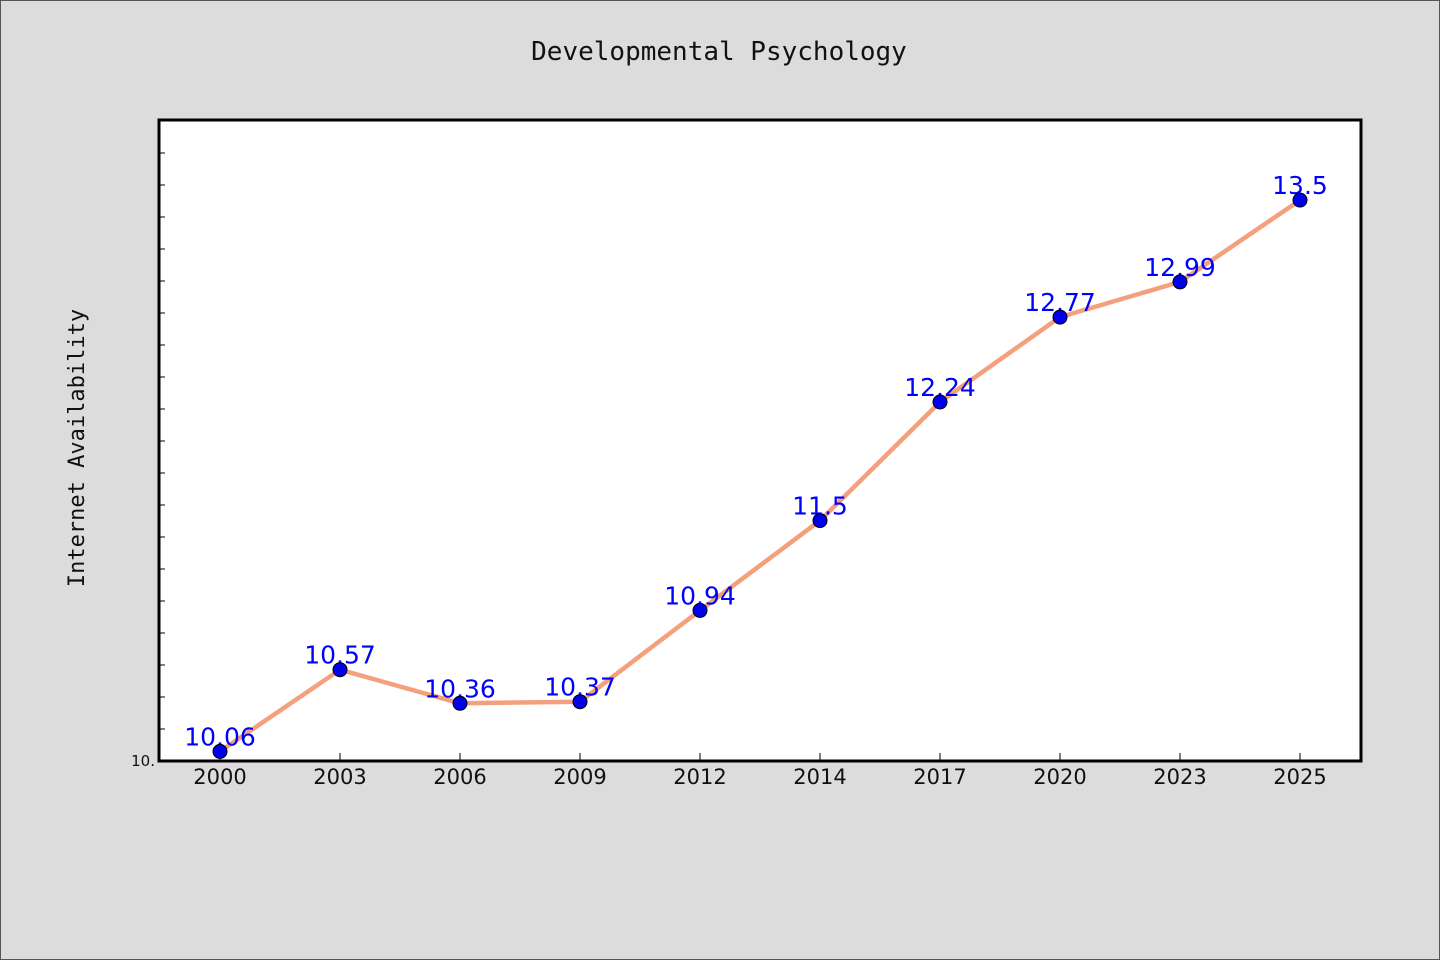  What do you see at coordinates (1059, 777) in the screenshot?
I see `x-tick-label: 2020` at bounding box center [1059, 777].